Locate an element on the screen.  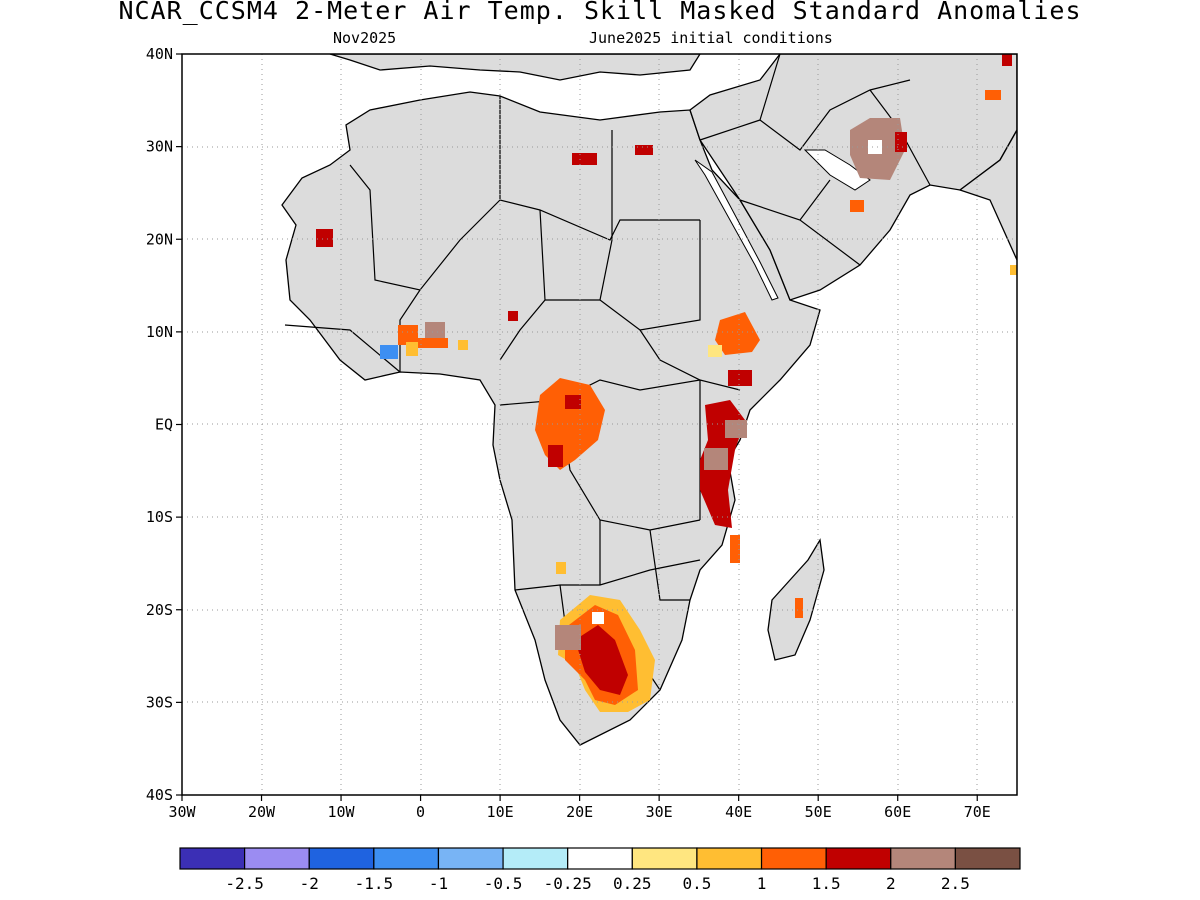
x-tick-label: 20W is located at coordinates (262, 812).